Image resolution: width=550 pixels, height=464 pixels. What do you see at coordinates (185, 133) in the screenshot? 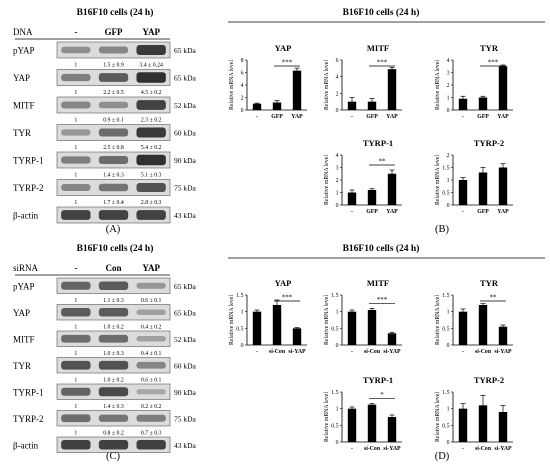
I see `kda-label: 60 kDa` at bounding box center [185, 133].